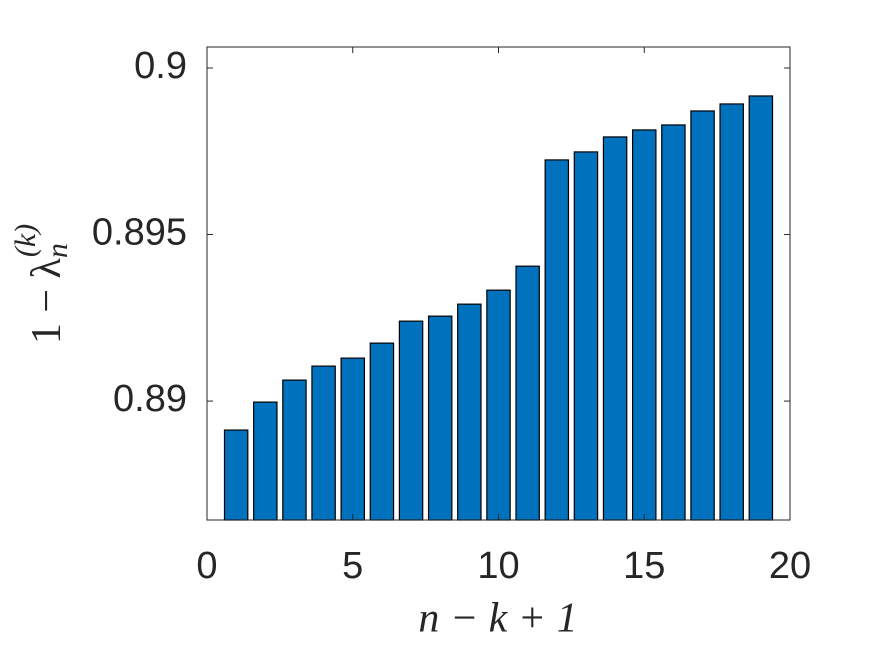 The height and width of the screenshot is (656, 875). Describe the element at coordinates (57, 250) in the screenshot. I see `y-label-sub: n` at that location.